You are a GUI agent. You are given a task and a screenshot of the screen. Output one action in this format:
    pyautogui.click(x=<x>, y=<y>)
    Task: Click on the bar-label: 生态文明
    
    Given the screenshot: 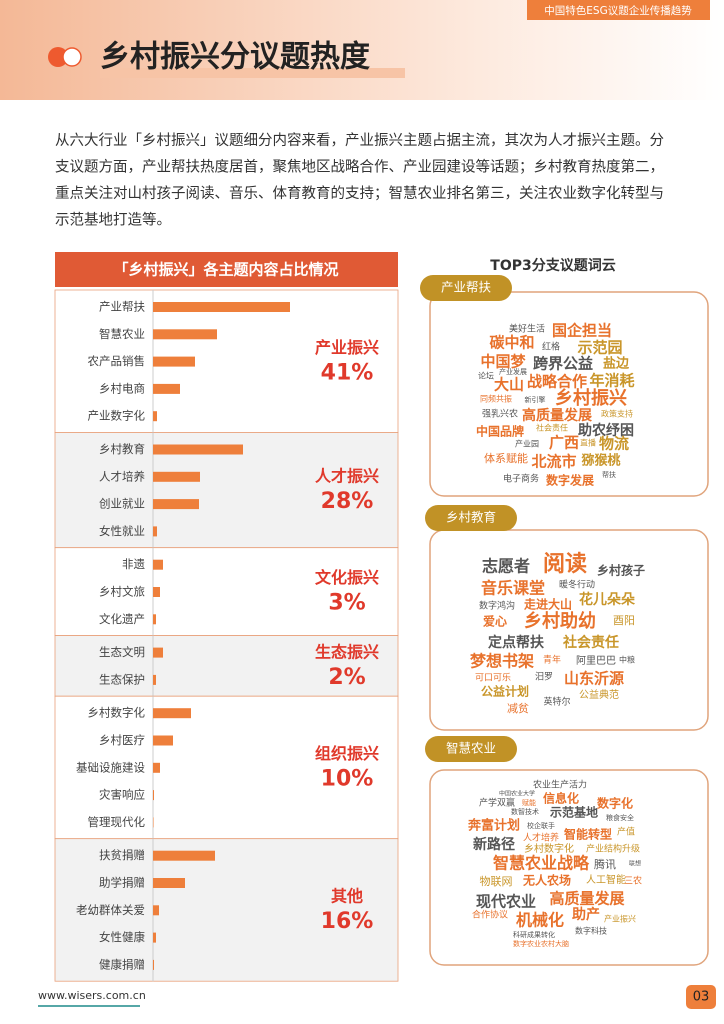 What is the action you would take?
    pyautogui.click(x=122, y=652)
    